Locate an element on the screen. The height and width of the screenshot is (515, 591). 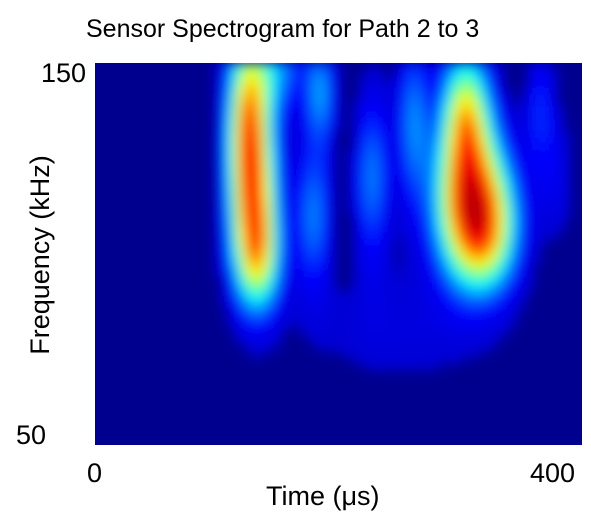
x-axis-label: Time (μs) is located at coordinates (323, 496).